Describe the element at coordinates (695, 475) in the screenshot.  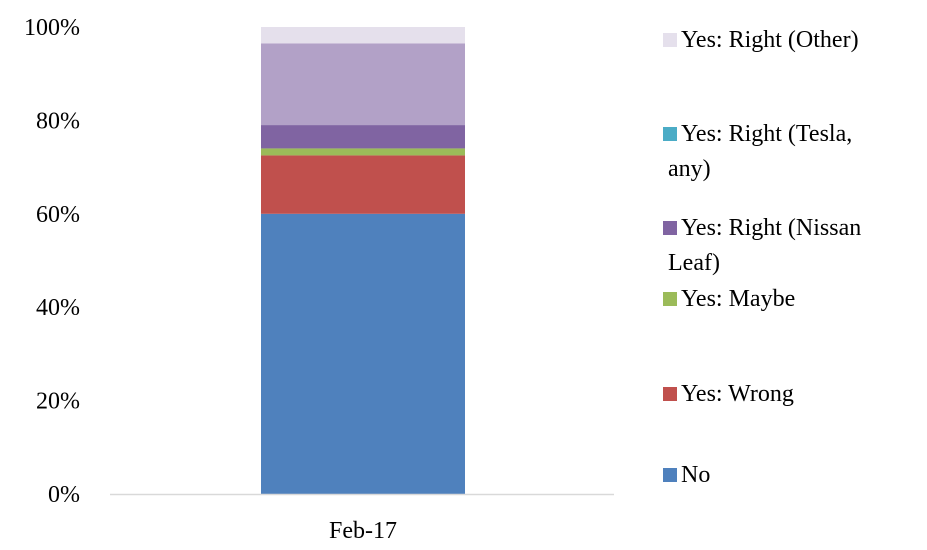
I see `legend-label: No` at that location.